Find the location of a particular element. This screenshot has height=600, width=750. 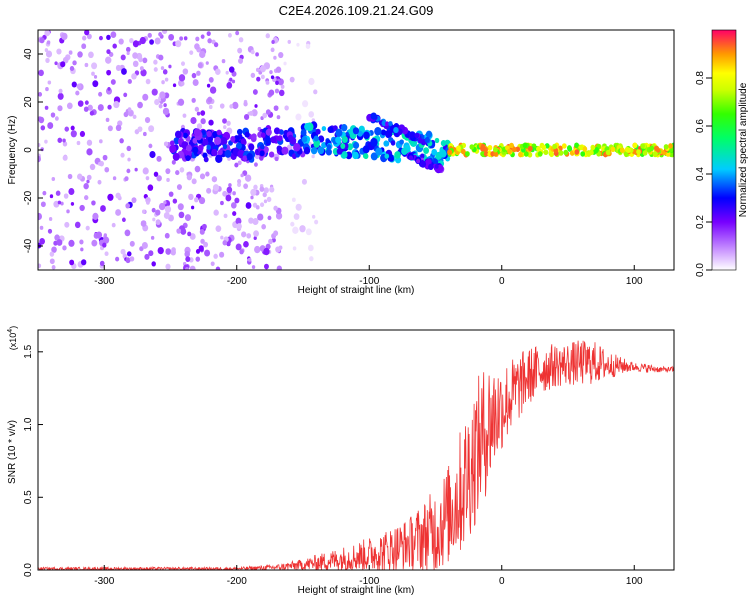

snr-y-multiplier: (x104) is located at coordinates (12, 338).